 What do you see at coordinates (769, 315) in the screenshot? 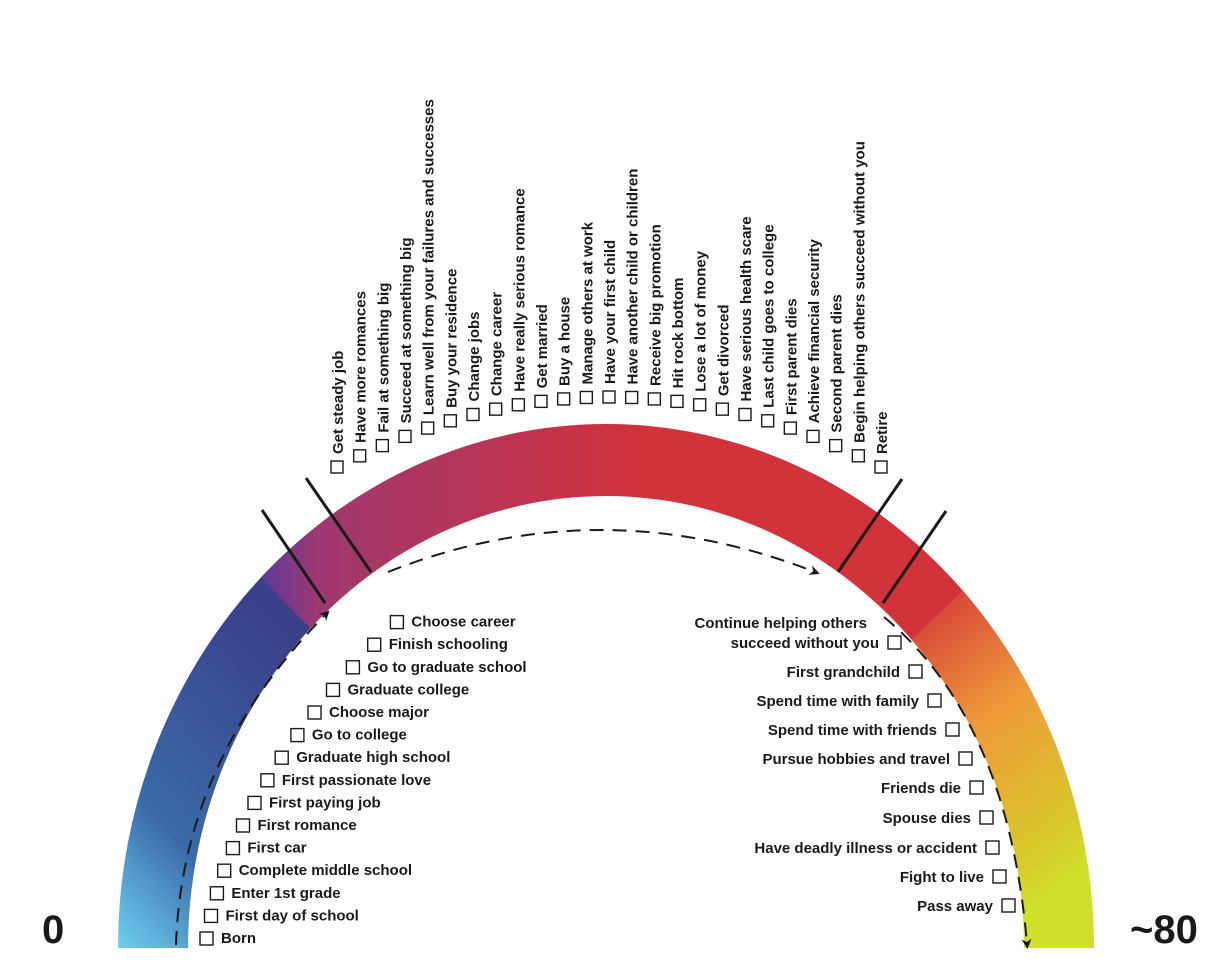
I see `milestone-label: Last child goes to college` at bounding box center [769, 315].